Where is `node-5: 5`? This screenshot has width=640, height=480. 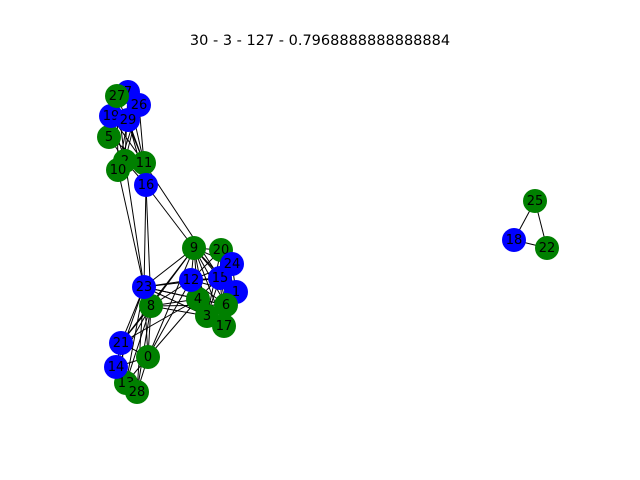 node-5: 5 is located at coordinates (109, 137).